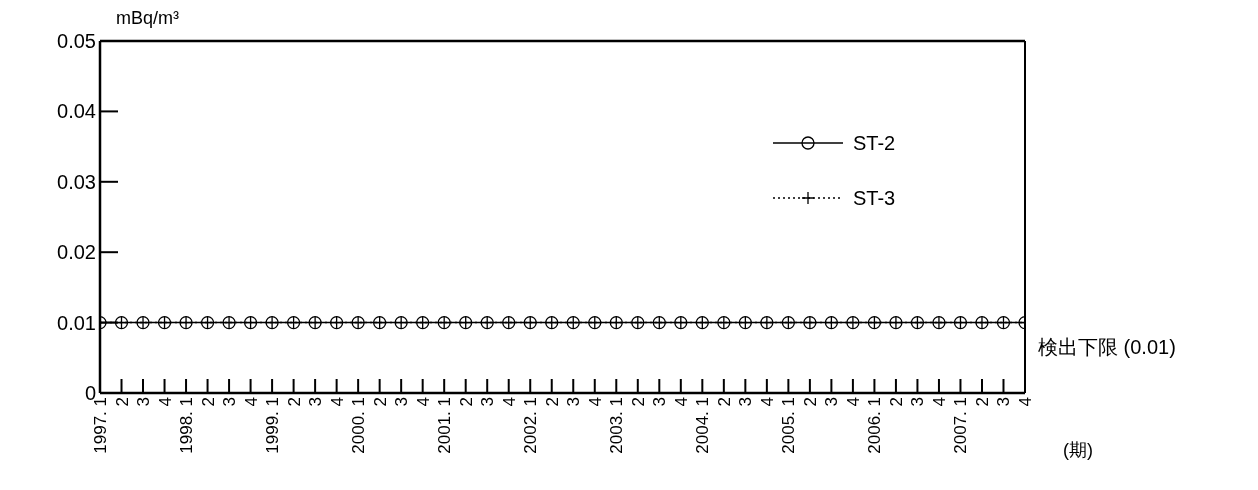  What do you see at coordinates (187, 425) in the screenshot?
I see `x-tick-label: 1998. 1` at bounding box center [187, 425].